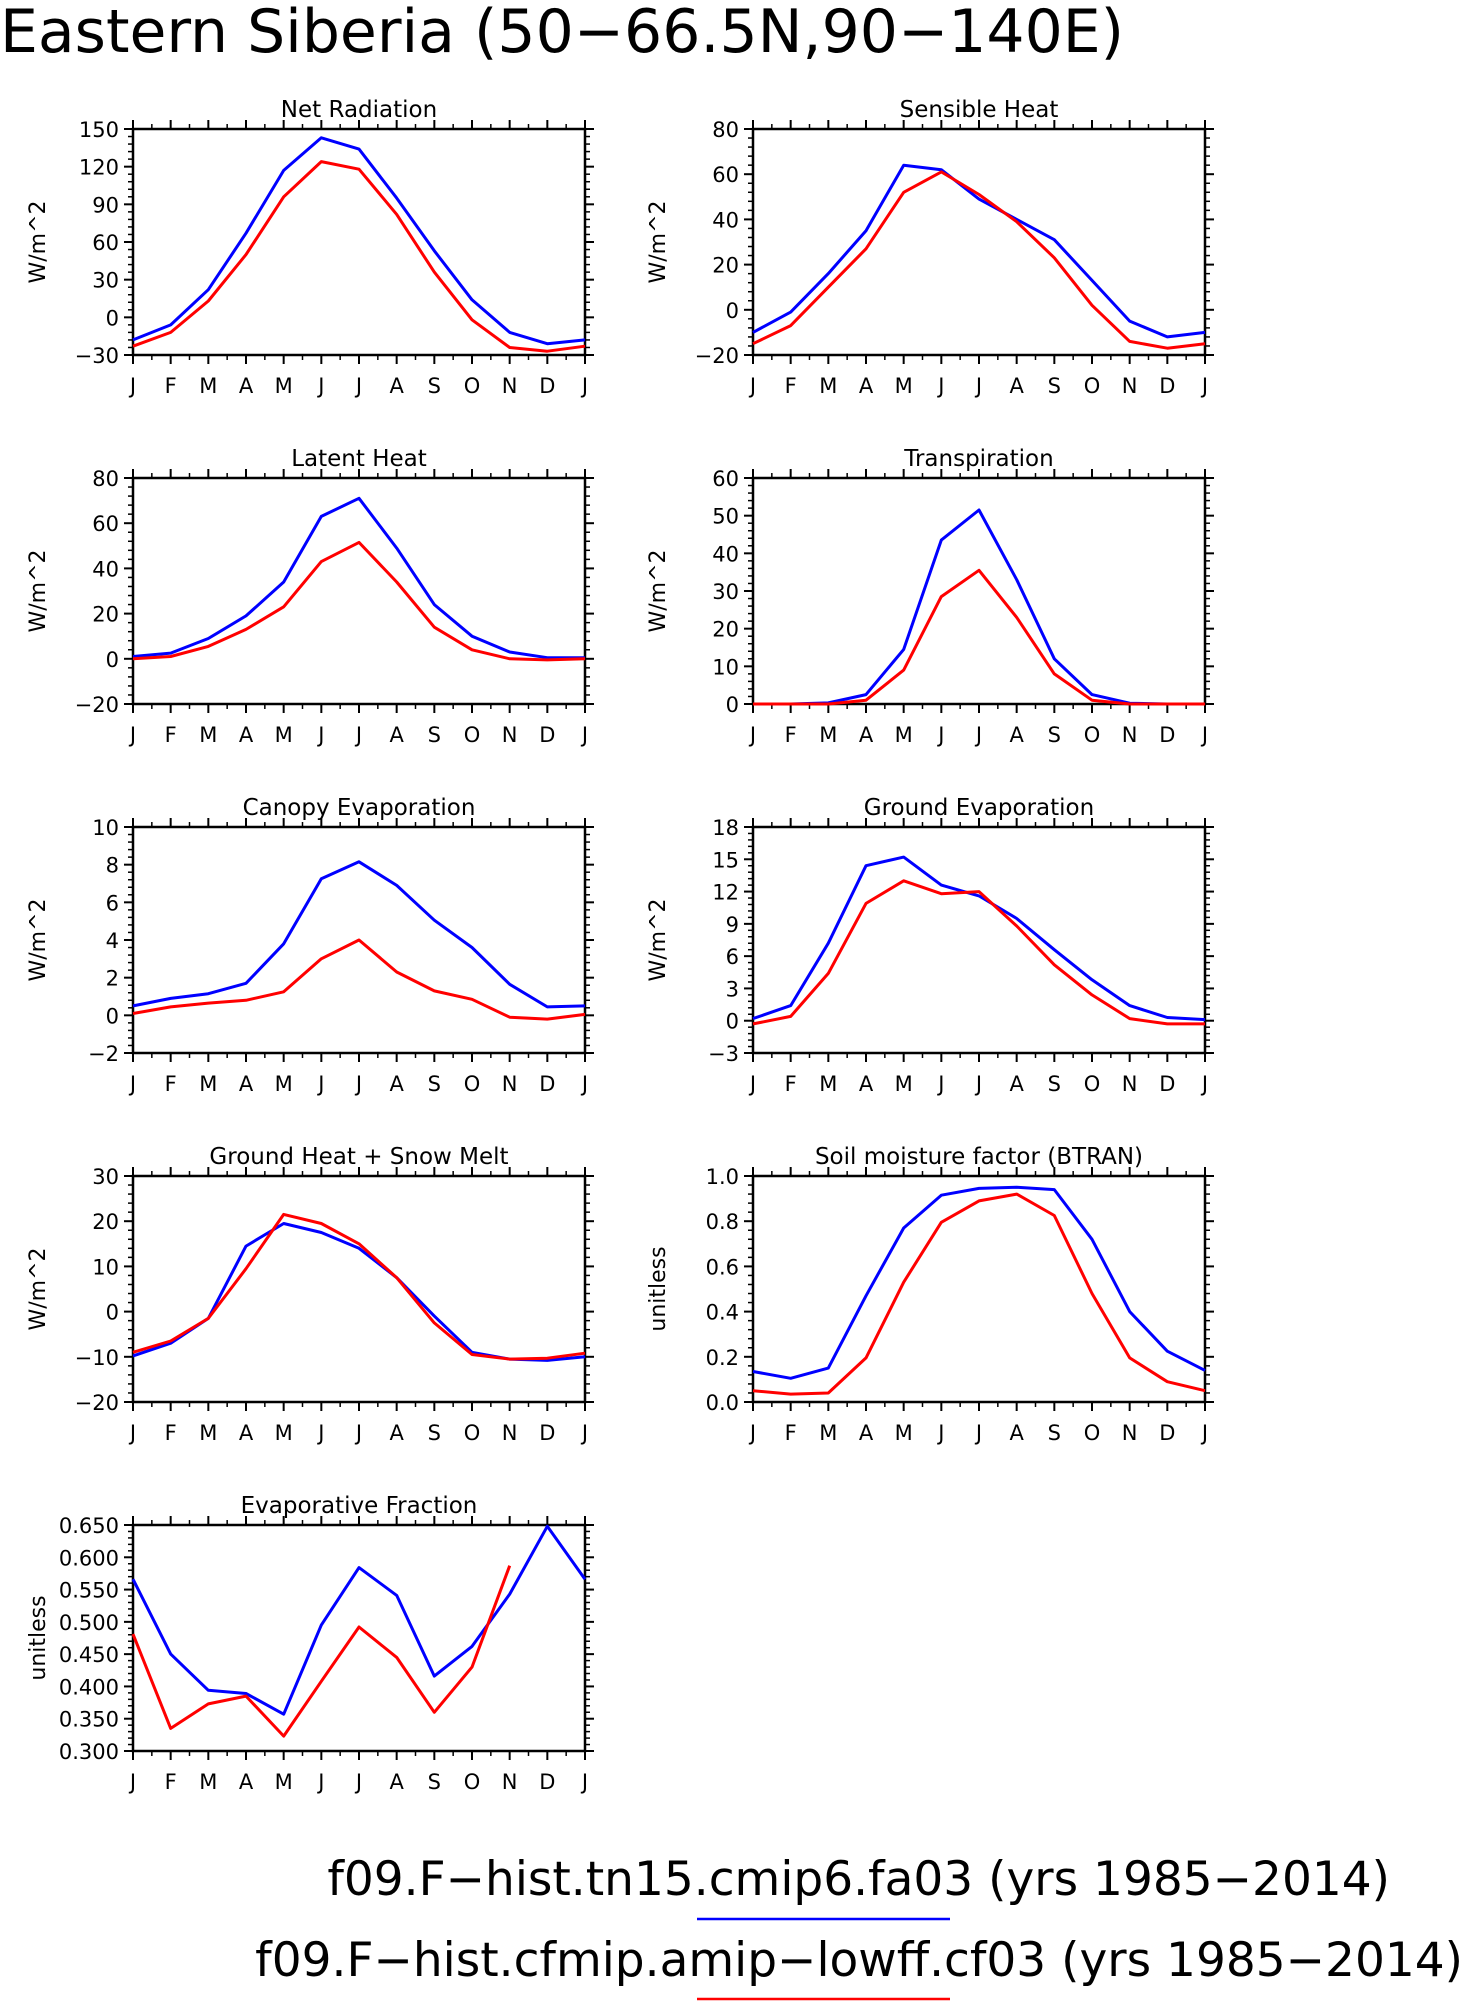  I want to click on sensible-heat-title: Sensible Heat, so click(979, 110).